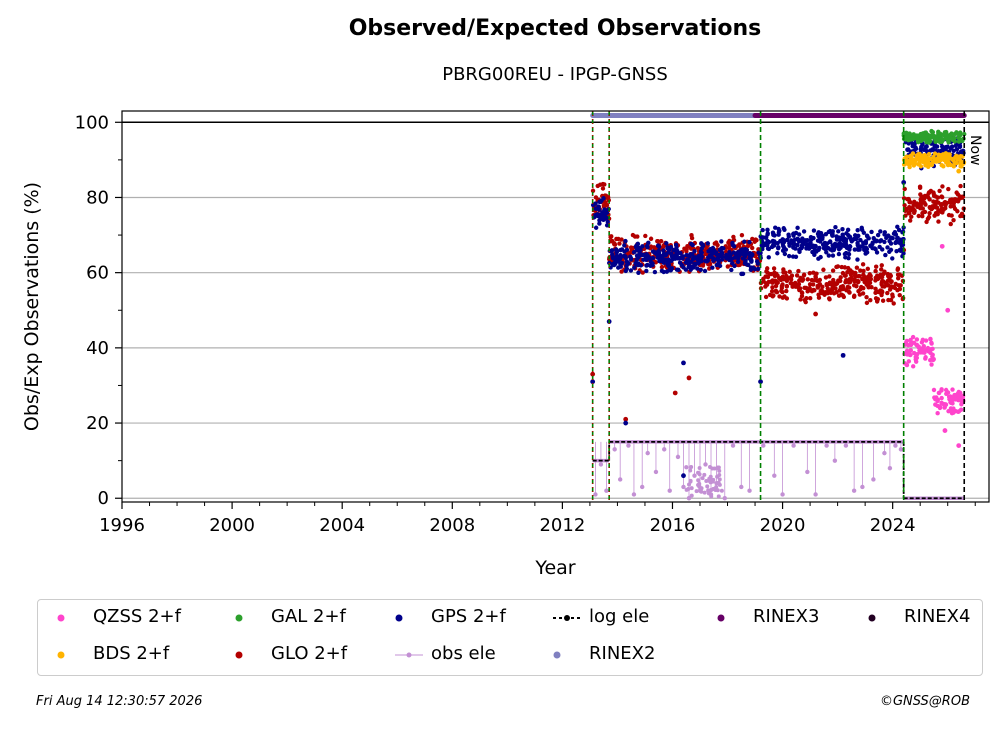 The height and width of the screenshot is (734, 1008). Describe the element at coordinates (675, 393) in the screenshot. I see `glo-outlier` at that location.